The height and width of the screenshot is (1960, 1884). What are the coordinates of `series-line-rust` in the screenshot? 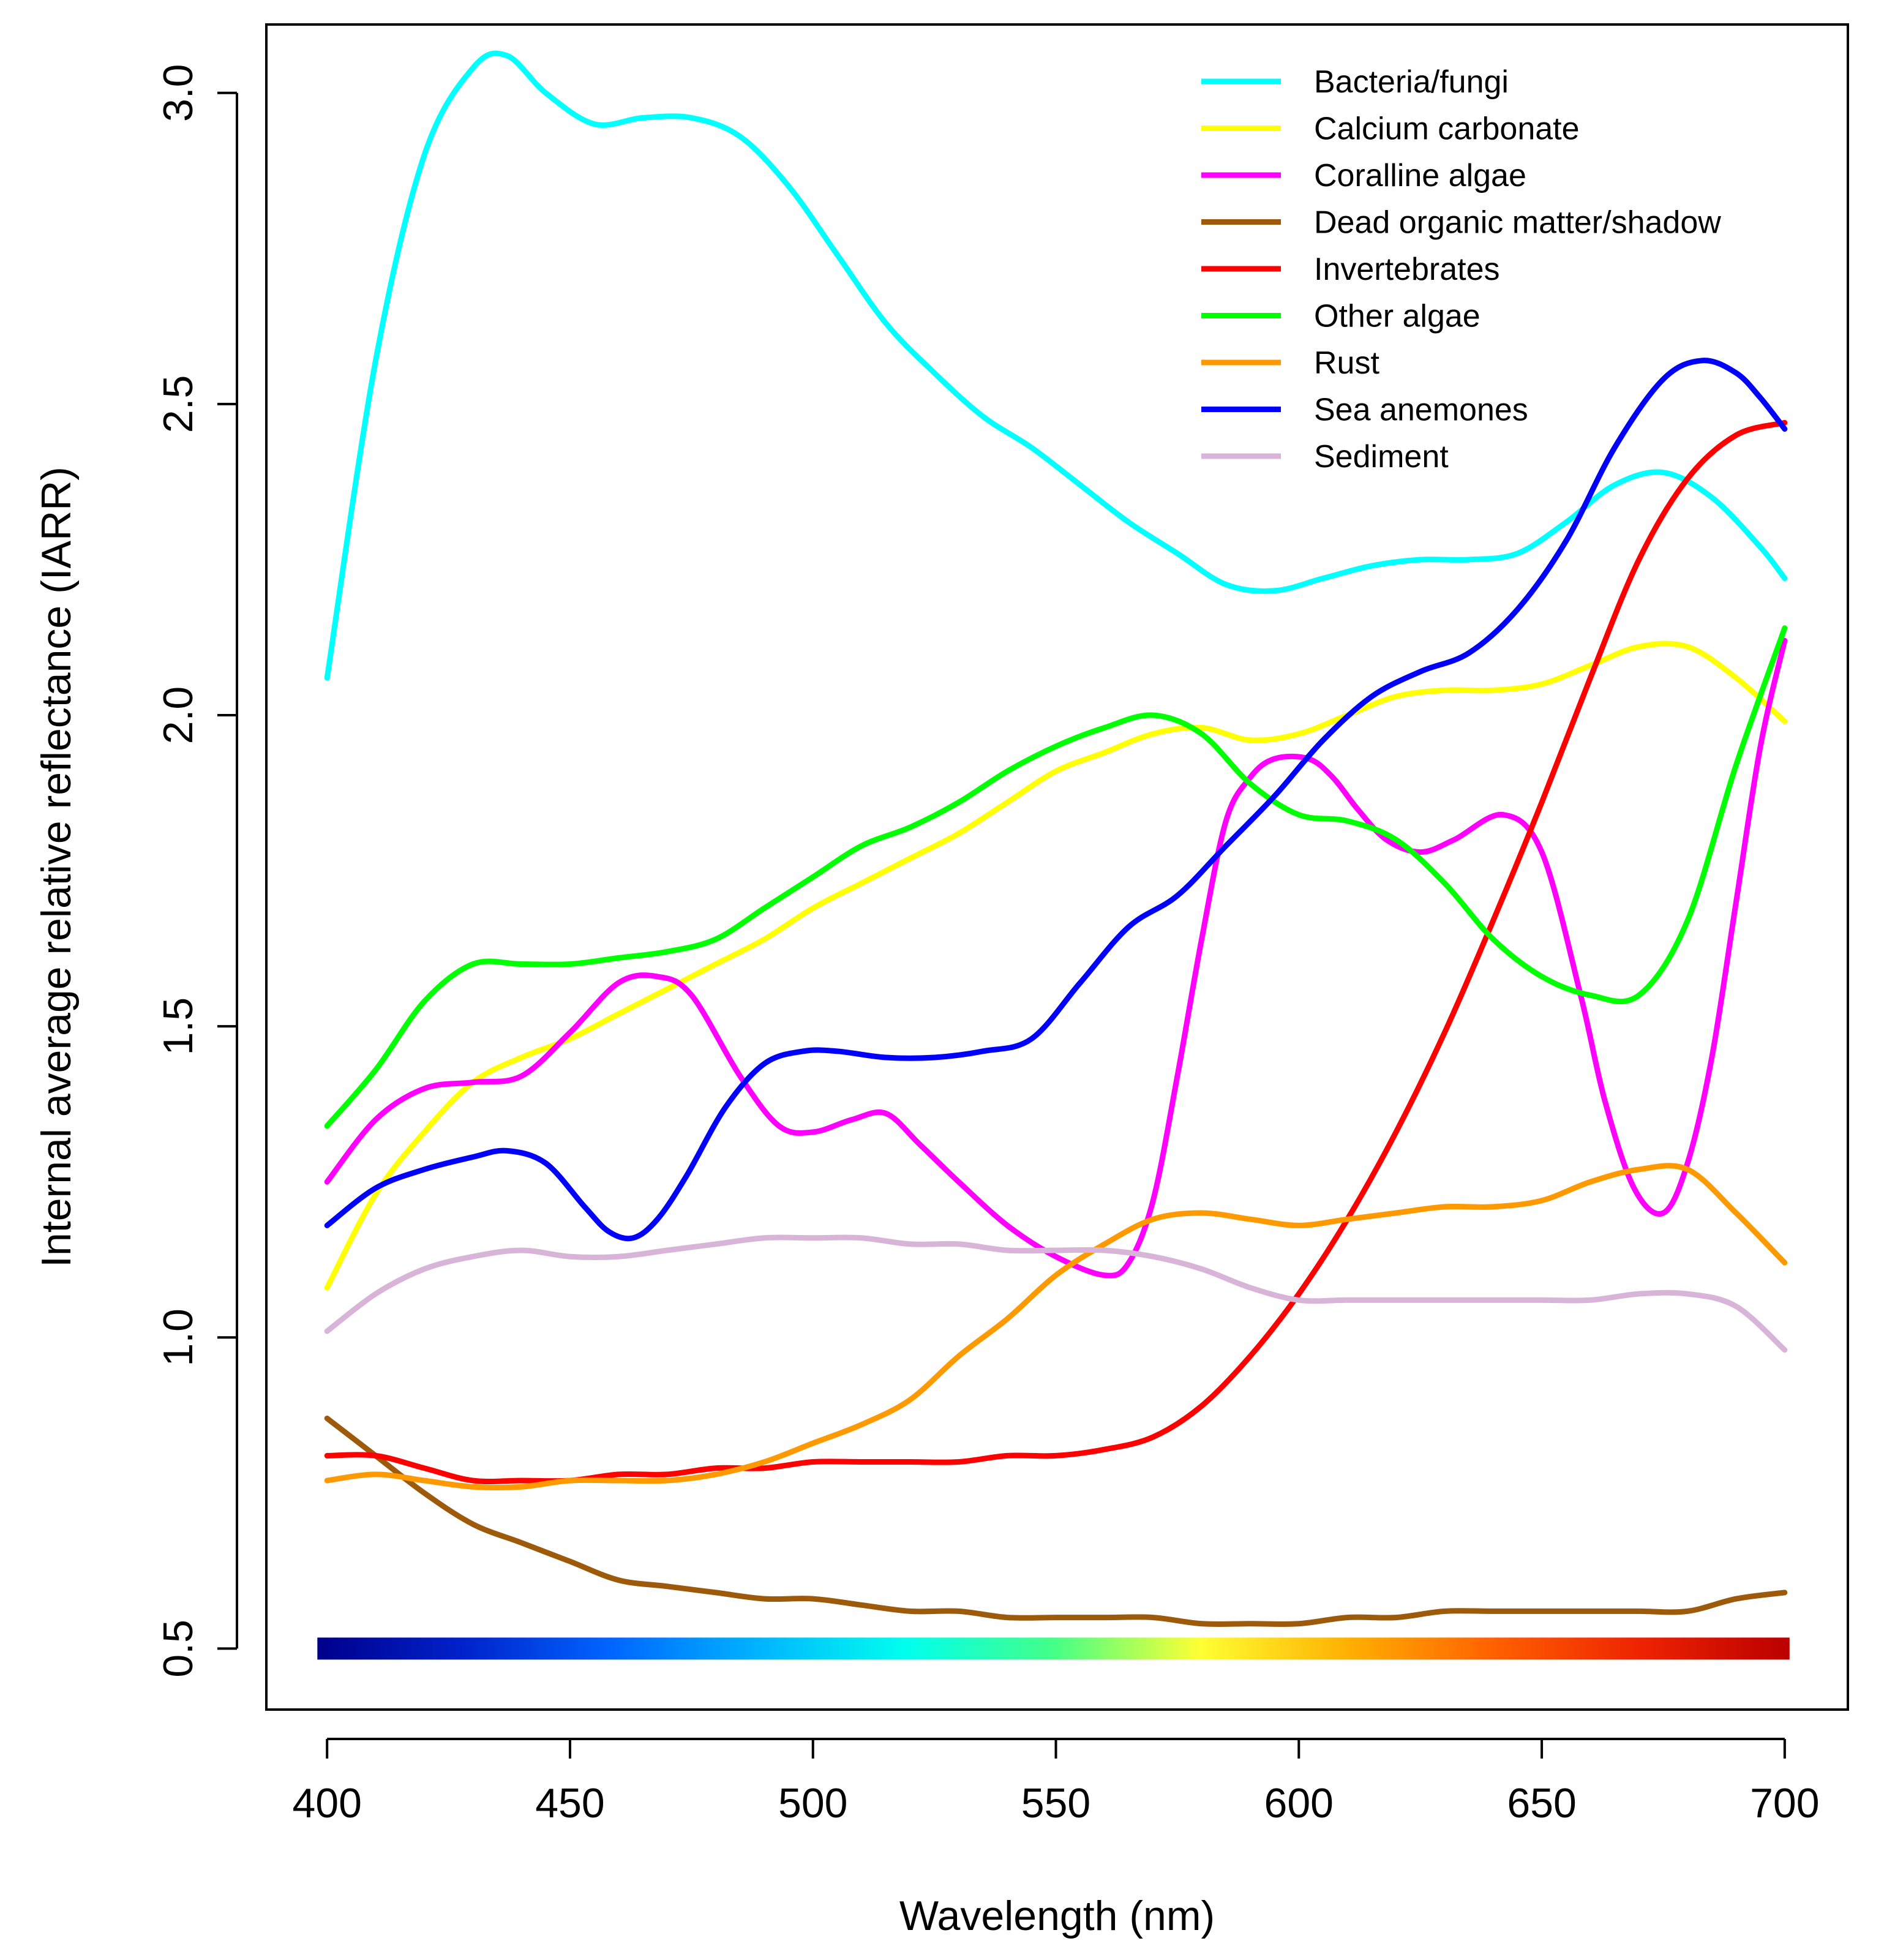 It's located at (1056, 1326).